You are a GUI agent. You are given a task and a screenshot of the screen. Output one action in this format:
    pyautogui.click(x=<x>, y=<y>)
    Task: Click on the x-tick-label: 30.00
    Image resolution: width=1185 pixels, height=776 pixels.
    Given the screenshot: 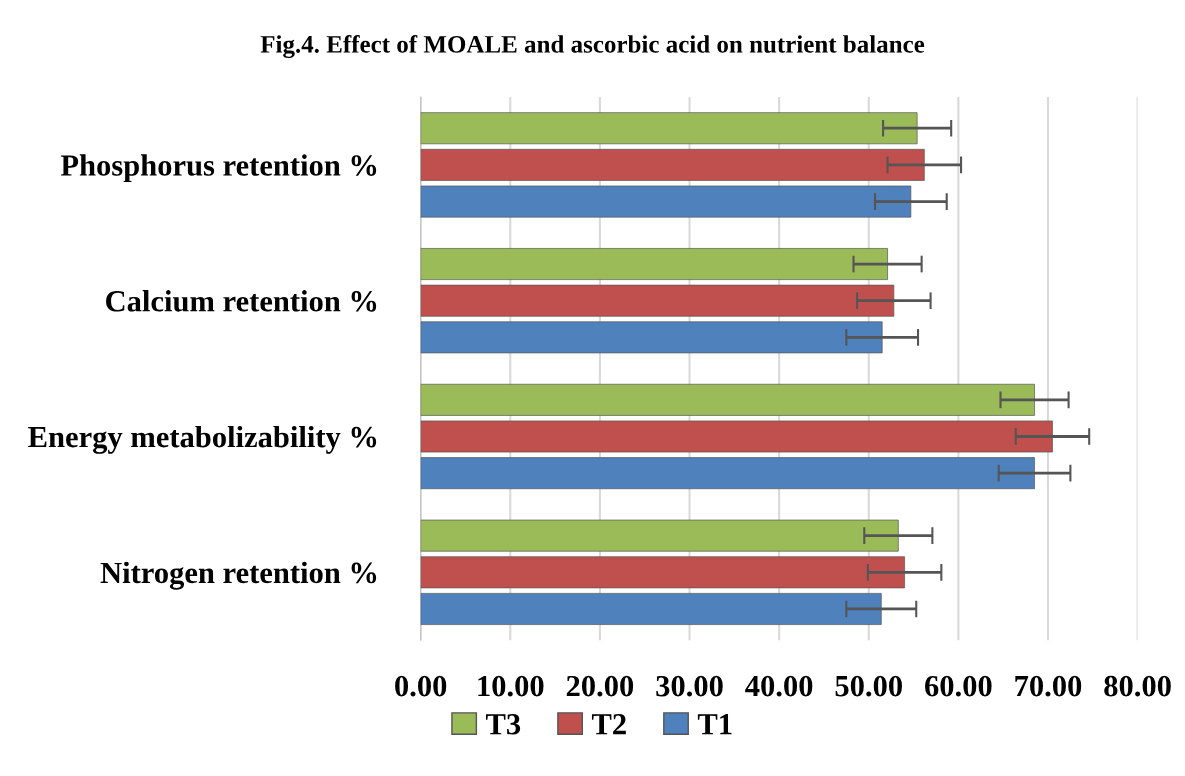 What is the action you would take?
    pyautogui.click(x=689, y=686)
    